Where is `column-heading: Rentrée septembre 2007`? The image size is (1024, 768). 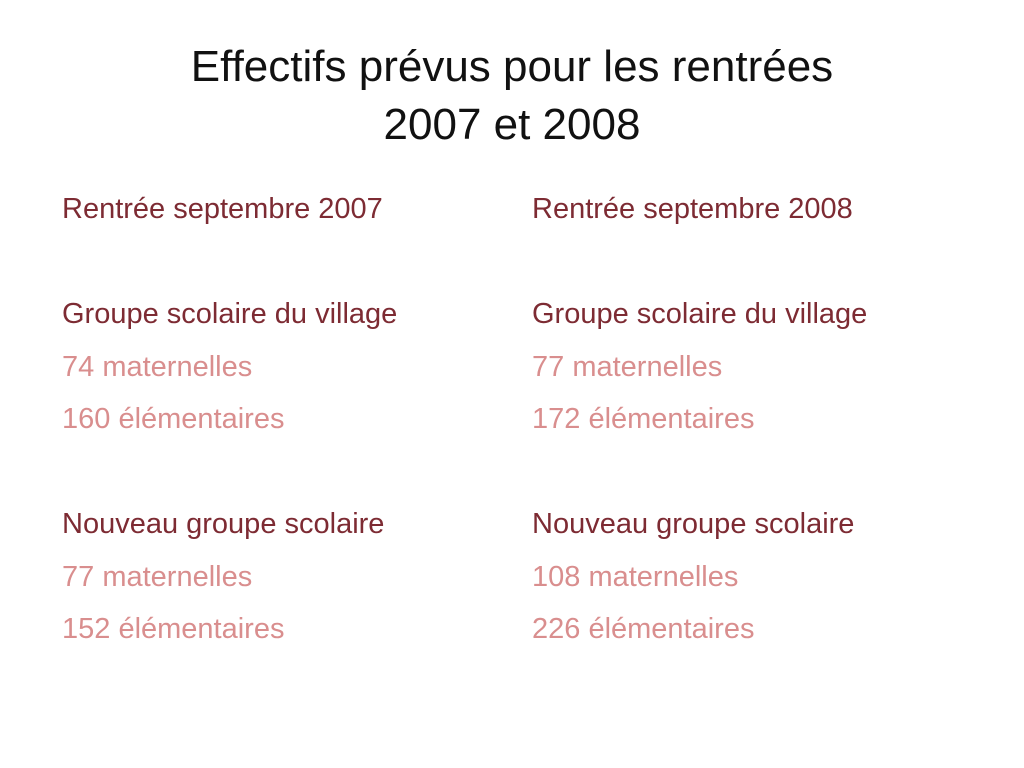
column-heading: Rentrée septembre 2007 is located at coordinates (222, 209).